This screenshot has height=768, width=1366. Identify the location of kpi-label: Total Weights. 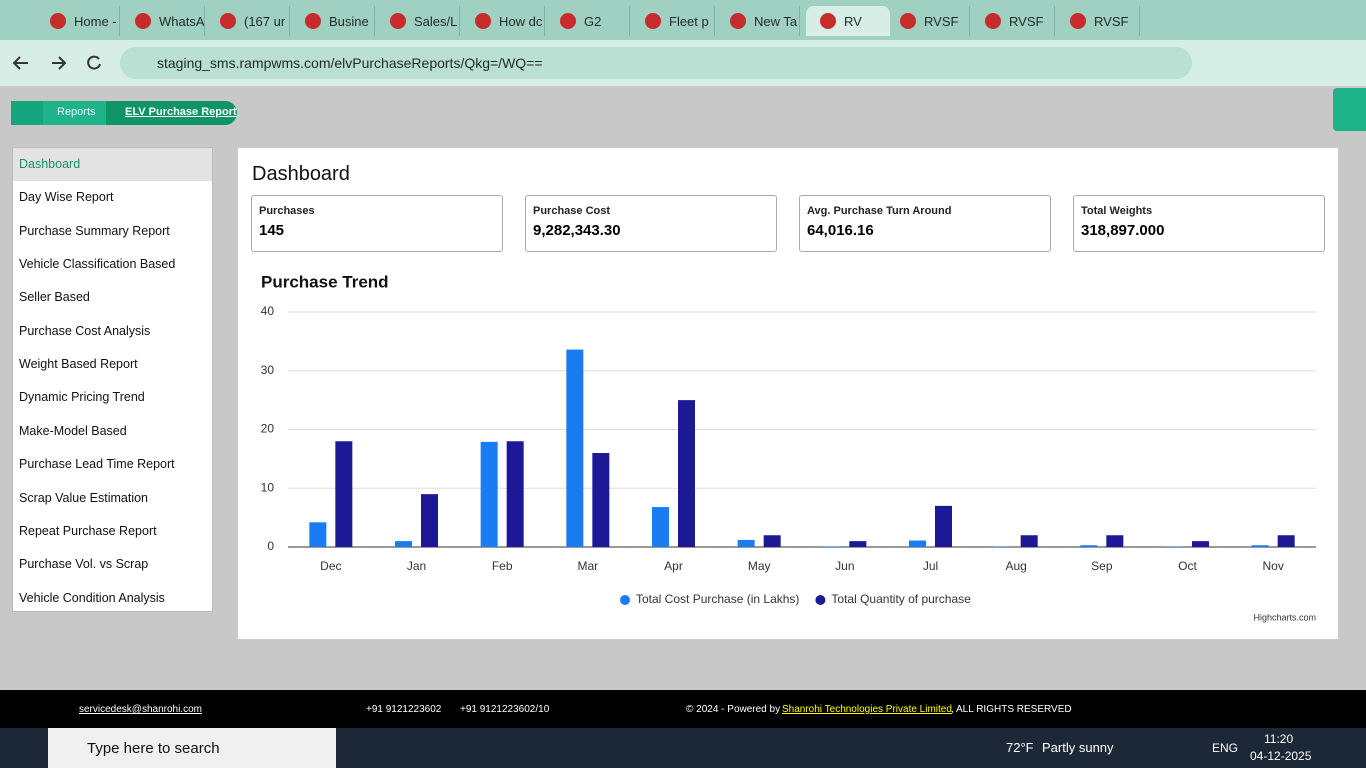
(1117, 211).